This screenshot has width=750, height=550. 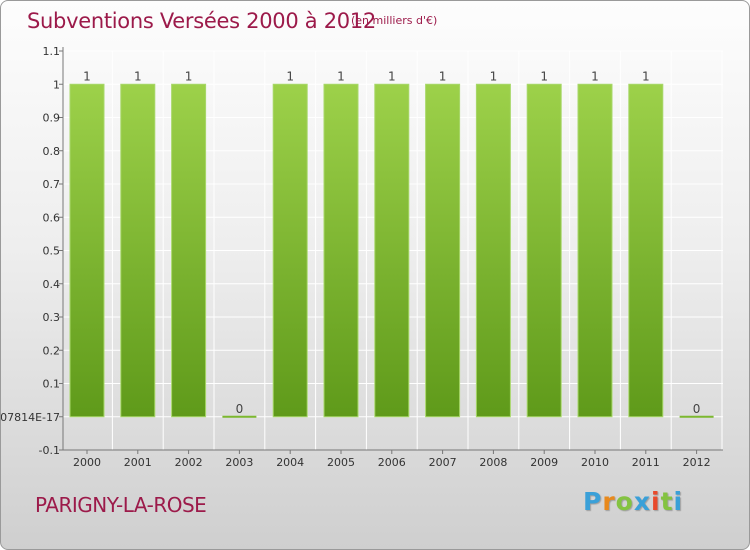 What do you see at coordinates (52, 284) in the screenshot?
I see `y-tick-label: 0.4` at bounding box center [52, 284].